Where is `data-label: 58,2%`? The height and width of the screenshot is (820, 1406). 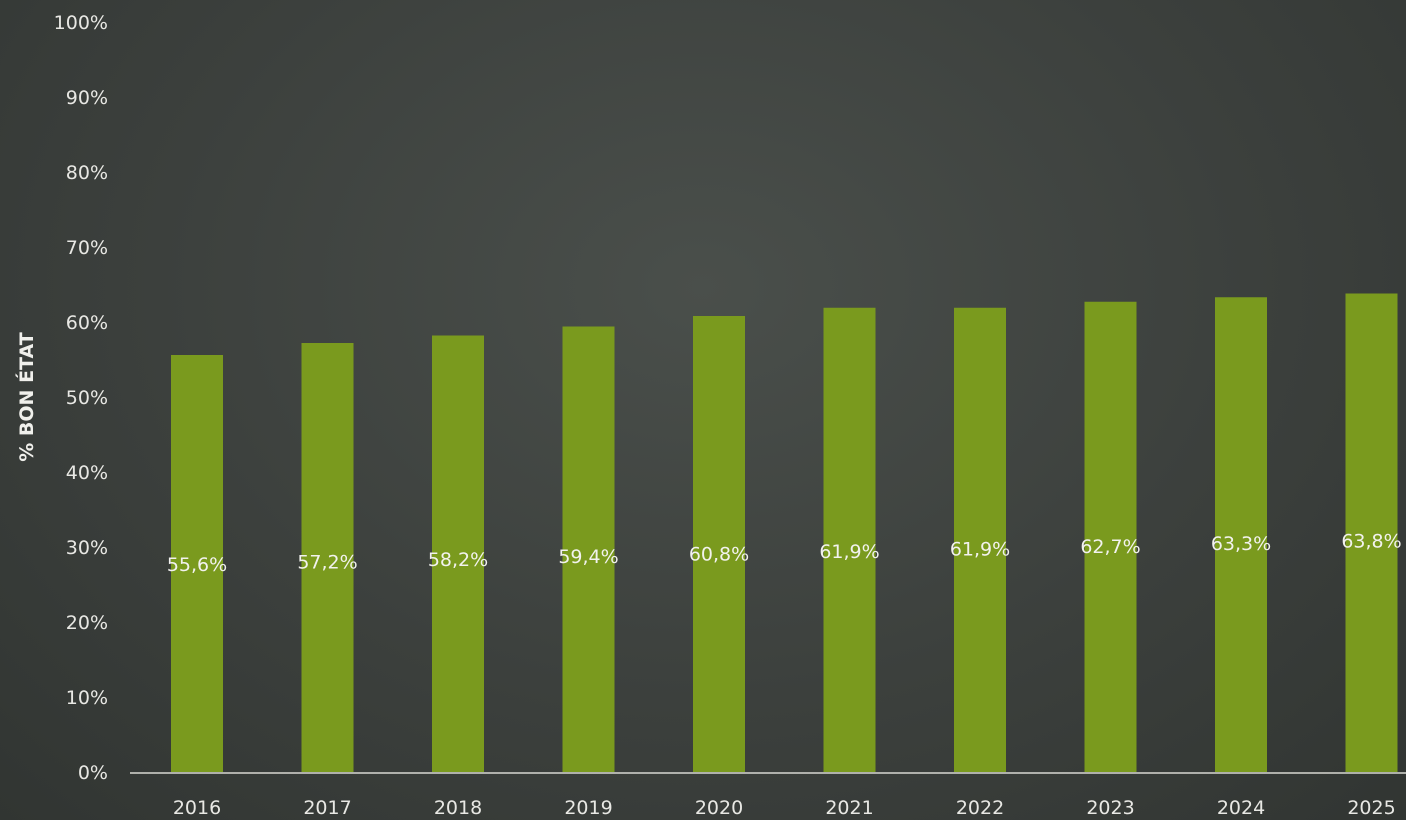 data-label: 58,2% is located at coordinates (458, 560).